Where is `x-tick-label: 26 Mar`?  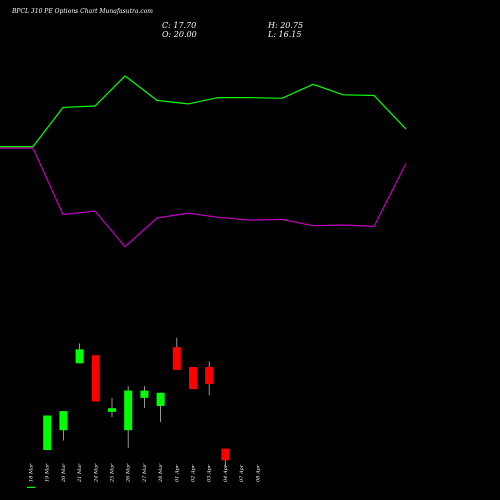 x-tick-label: 26 Mar is located at coordinates (129, 473).